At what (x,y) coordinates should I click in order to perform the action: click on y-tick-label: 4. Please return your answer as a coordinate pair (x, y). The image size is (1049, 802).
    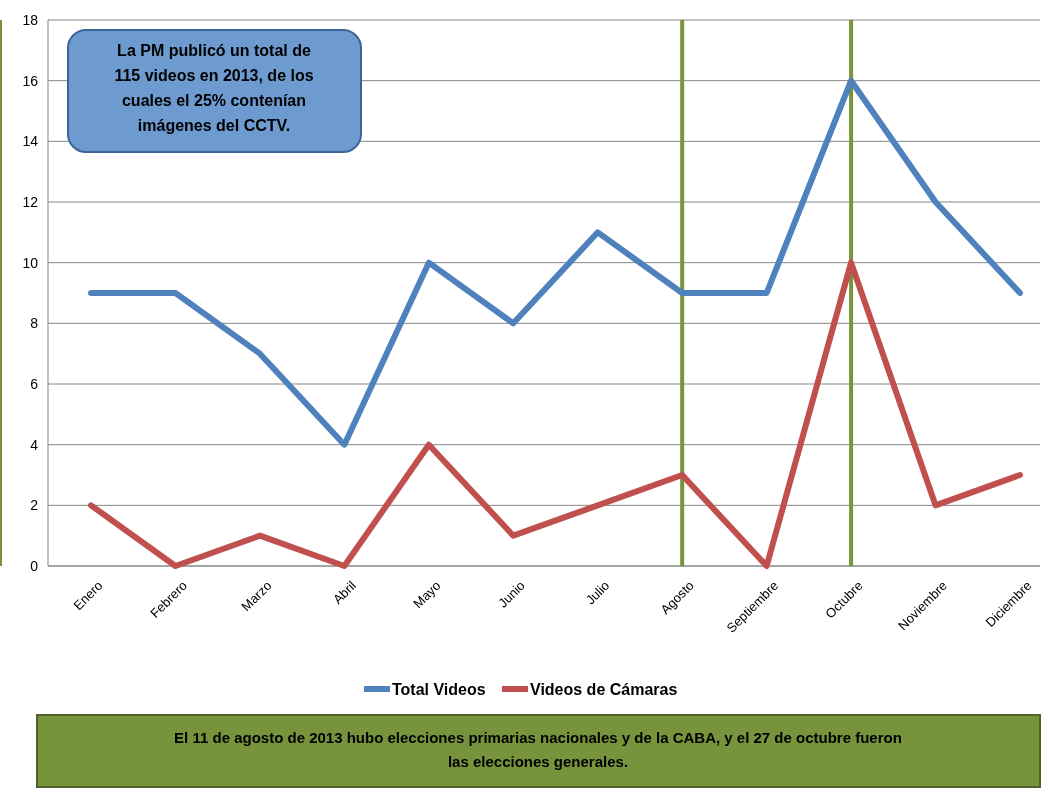
    Looking at the image, I should click on (34, 444).